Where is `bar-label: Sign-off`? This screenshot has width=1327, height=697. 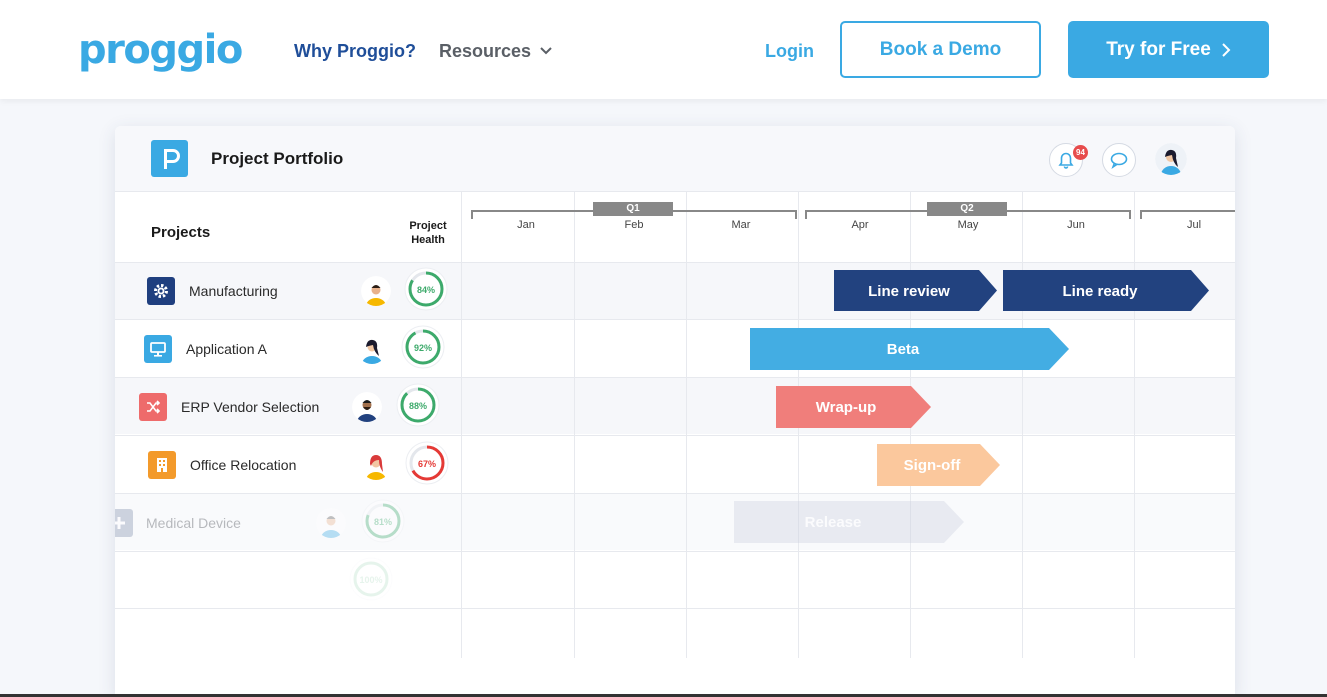 bar-label: Sign-off is located at coordinates (933, 465).